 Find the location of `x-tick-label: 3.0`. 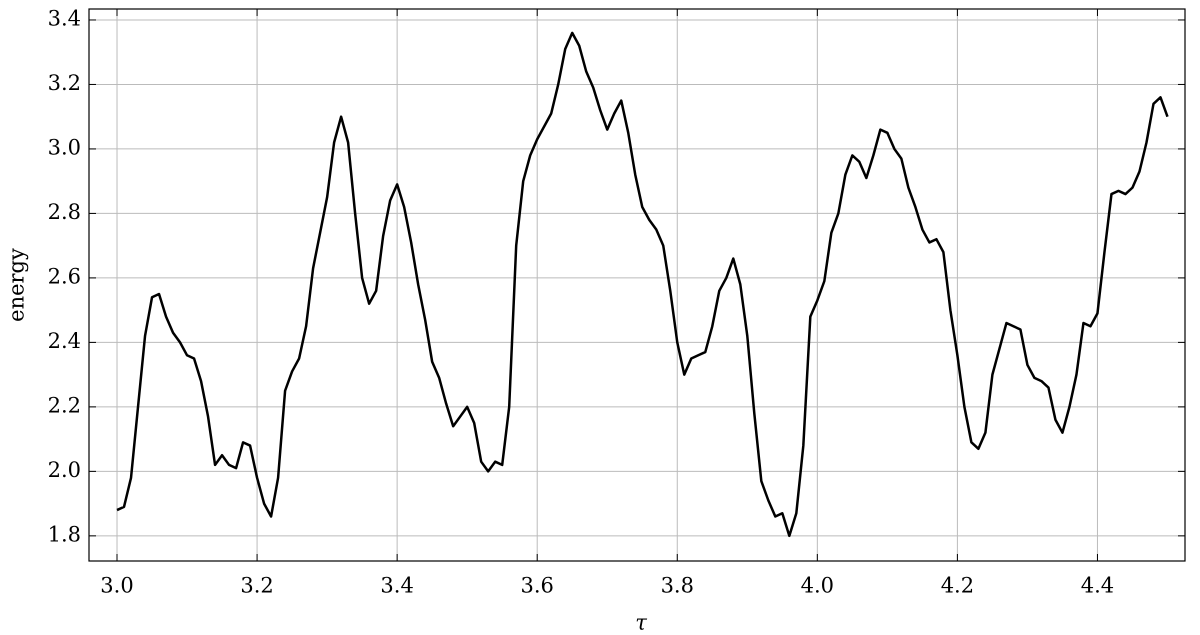

x-tick-label: 3.0 is located at coordinates (116, 586).